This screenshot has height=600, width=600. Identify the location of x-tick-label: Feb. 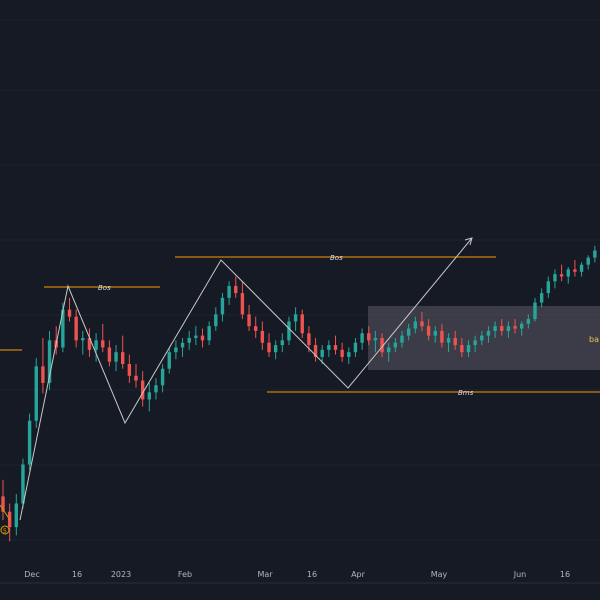
(185, 574).